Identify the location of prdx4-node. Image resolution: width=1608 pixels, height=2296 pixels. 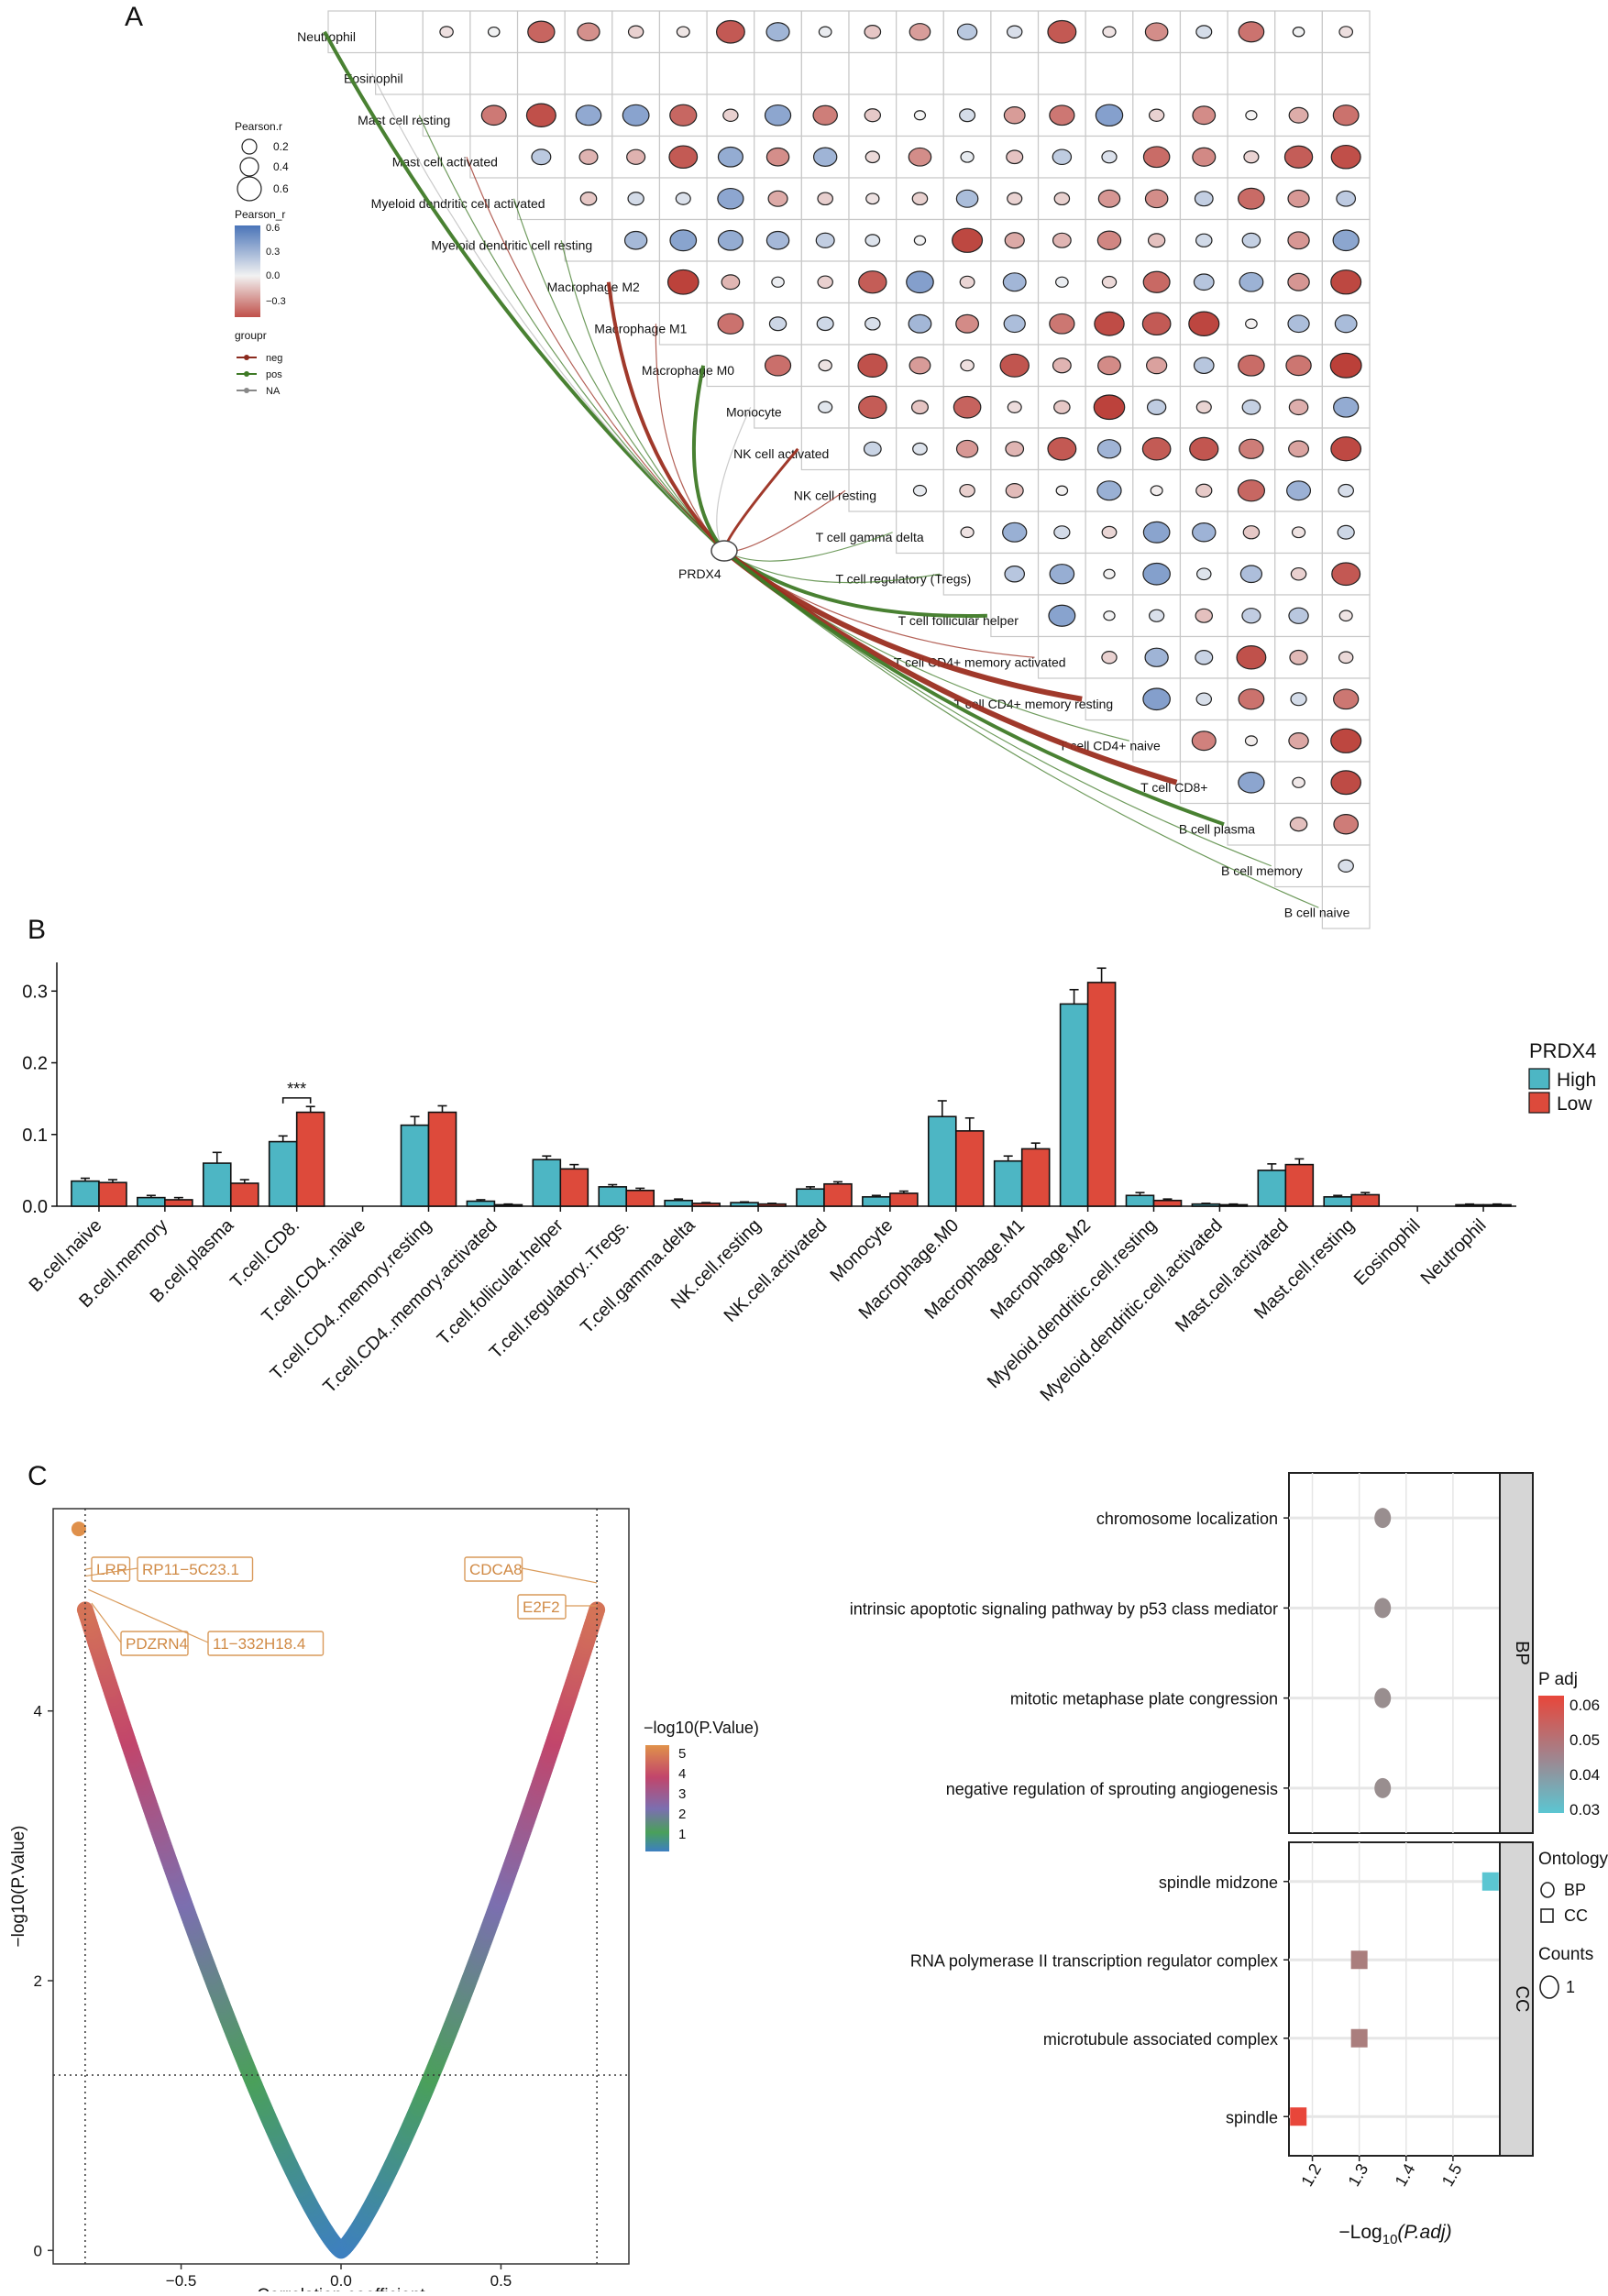
(724, 551).